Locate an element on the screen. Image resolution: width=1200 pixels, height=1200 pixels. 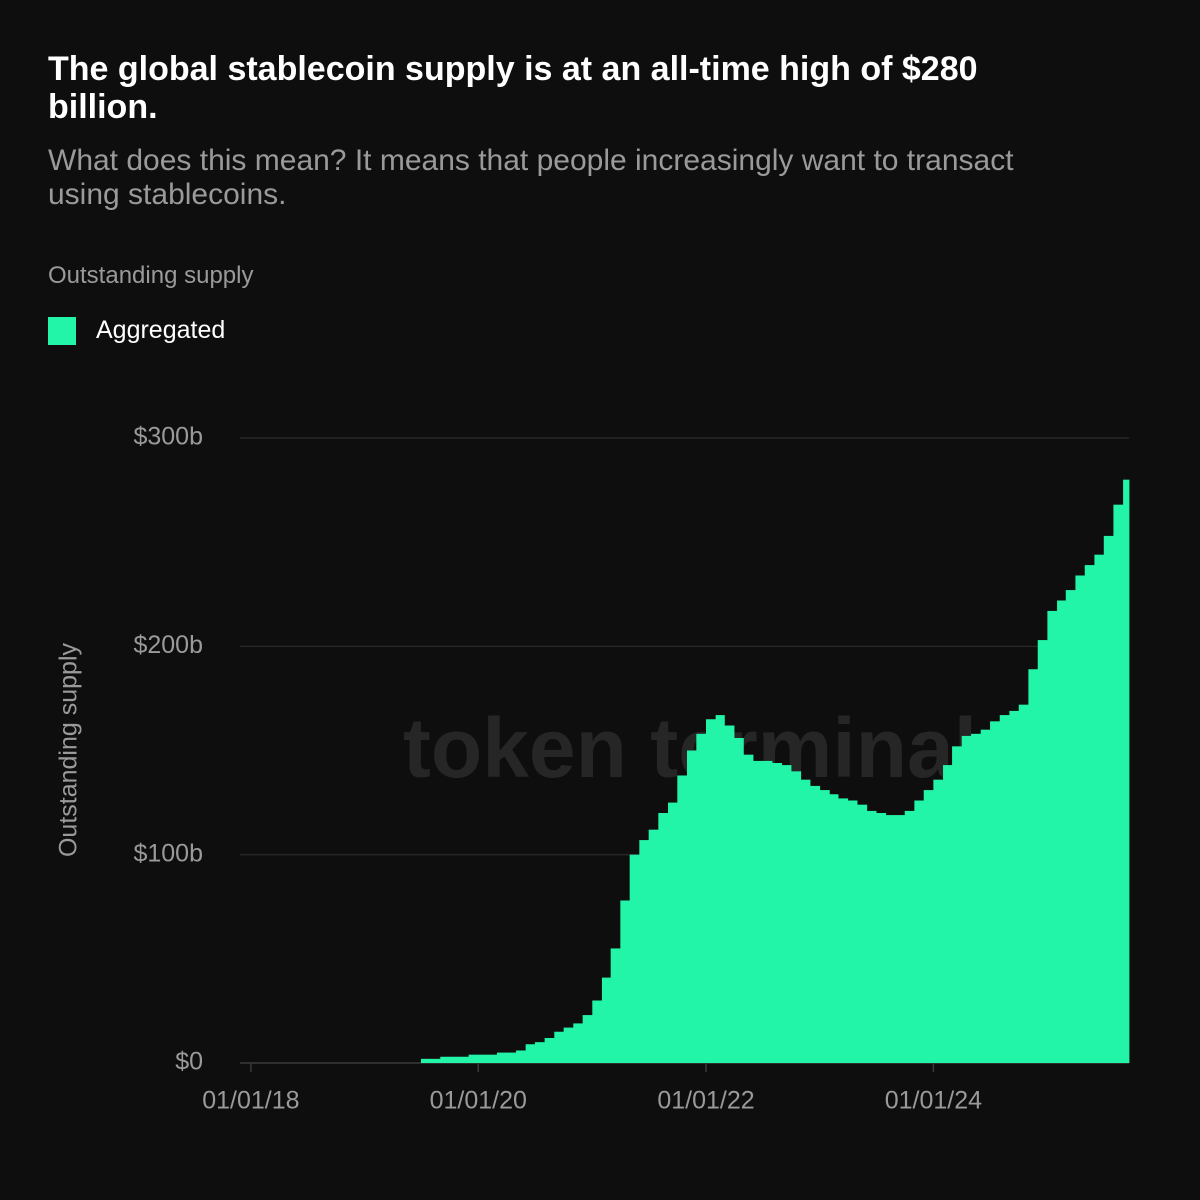
y-tick-label: $300b is located at coordinates (168, 437).